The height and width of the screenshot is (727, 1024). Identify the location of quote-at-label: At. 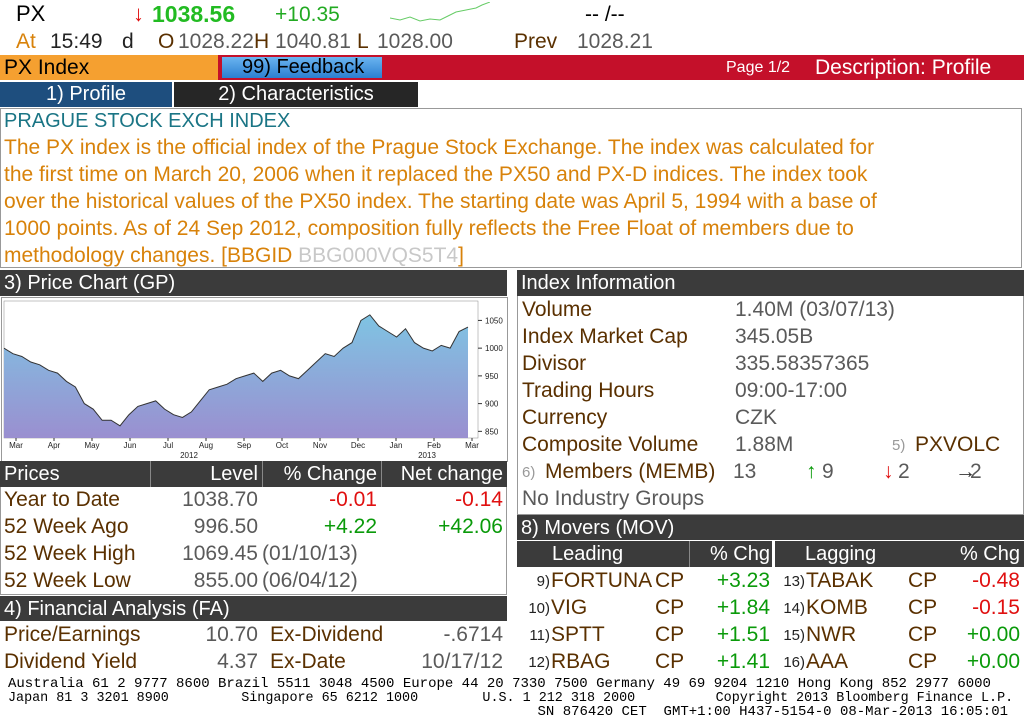
(26, 41).